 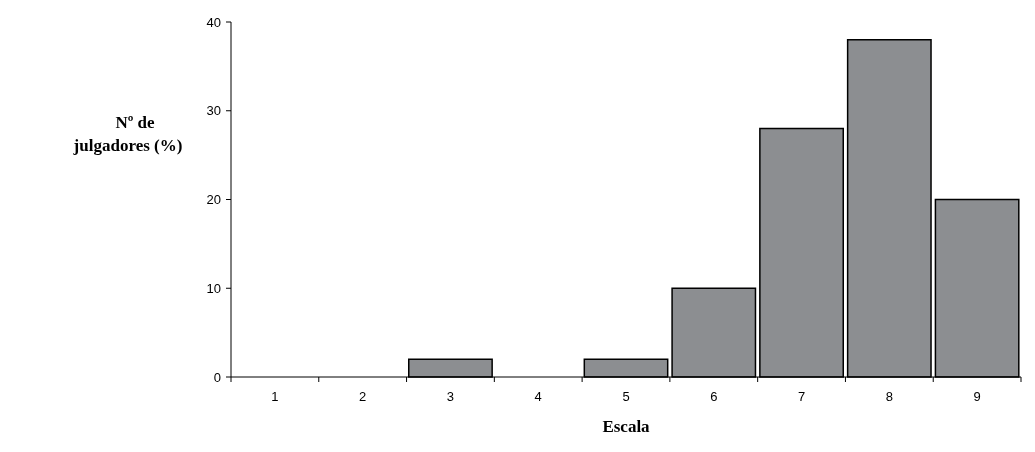 I want to click on y-axis-title: Nº de julgadores (%), so click(x=127, y=134).